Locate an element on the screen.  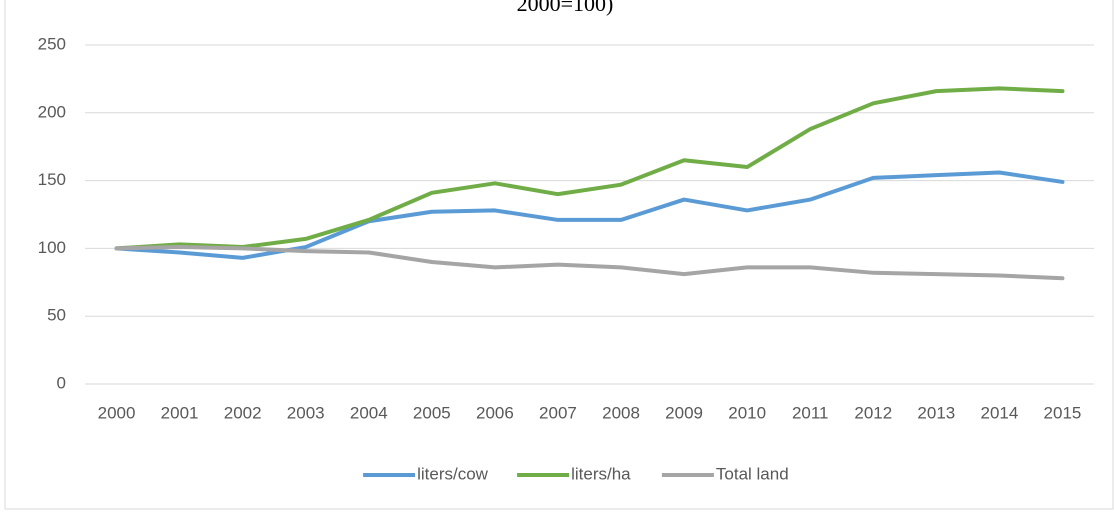
legend-label: liters/ha is located at coordinates (601, 473).